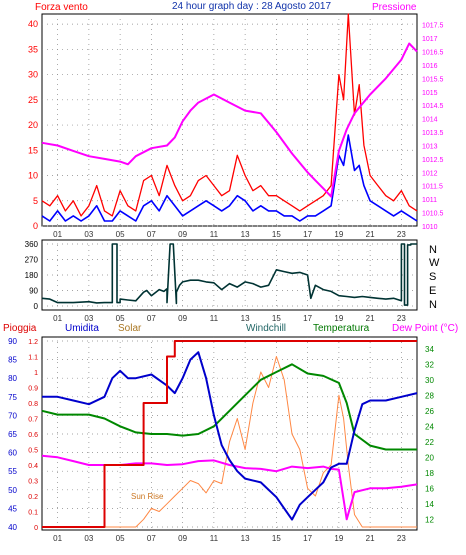 The width and height of the screenshot is (466, 555). I want to click on temperature-y-tick-label: 14, so click(429, 504).